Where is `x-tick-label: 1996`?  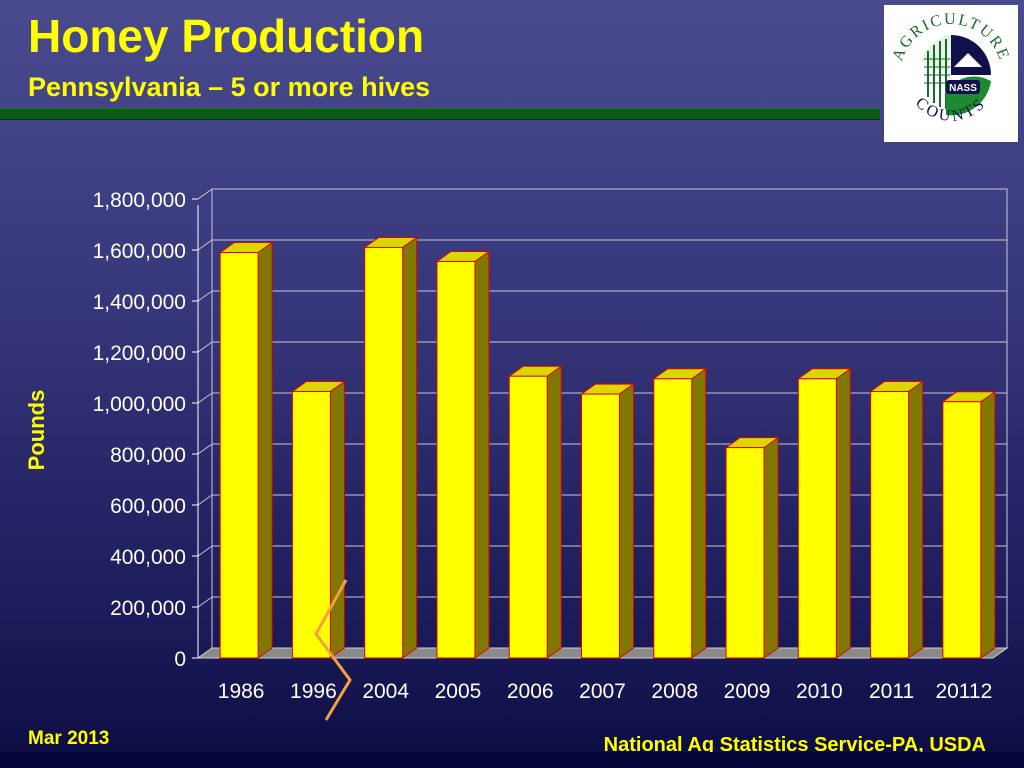 x-tick-label: 1996 is located at coordinates (313, 691).